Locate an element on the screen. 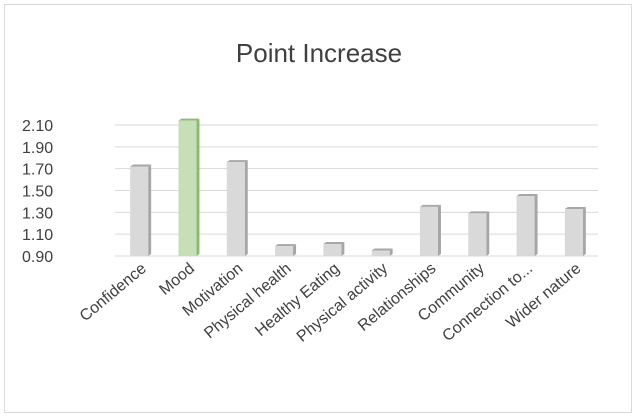 Image resolution: width=638 pixels, height=419 pixels. y-tick-label: 1.70 is located at coordinates (37, 170).